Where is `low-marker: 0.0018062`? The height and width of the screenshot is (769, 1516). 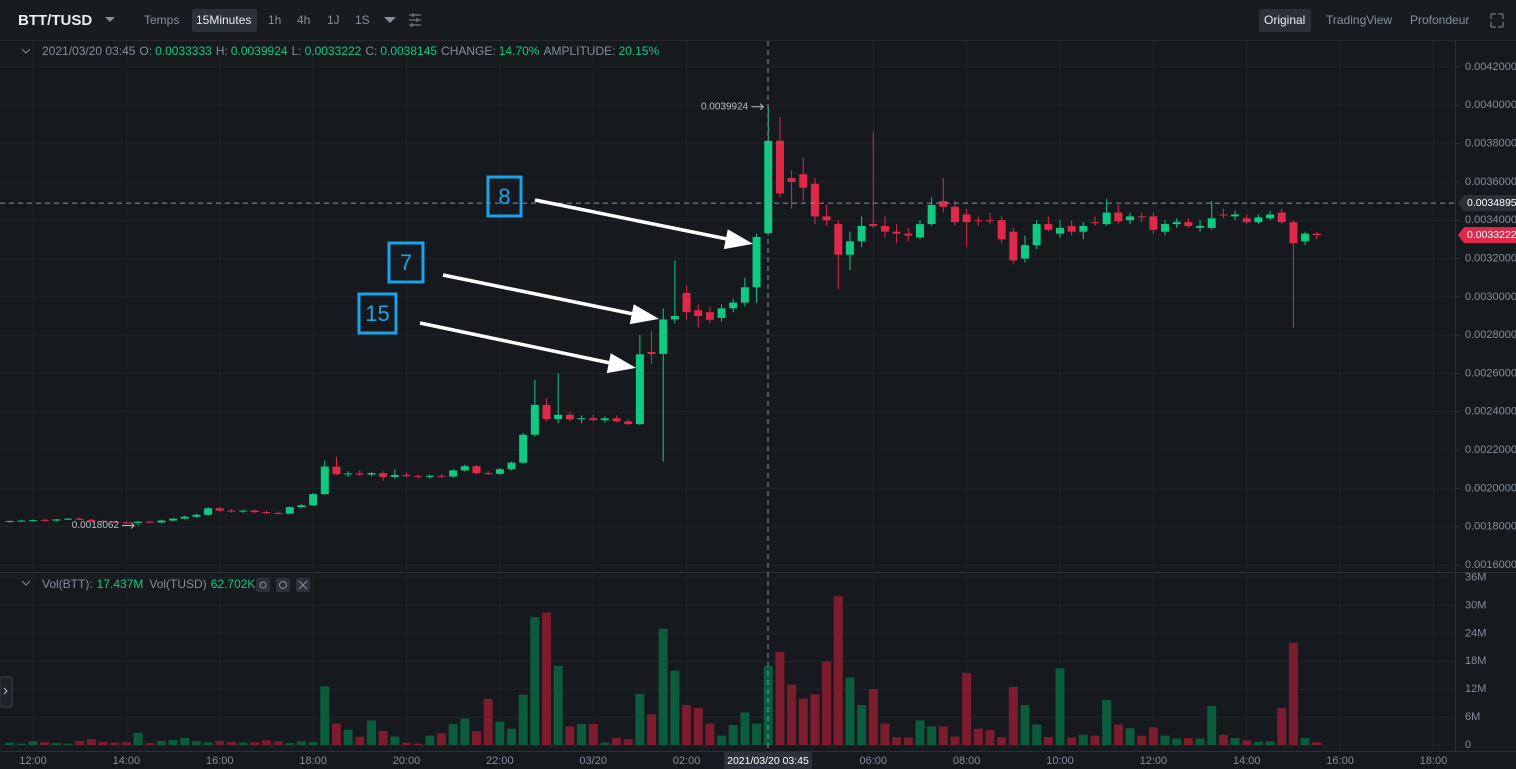 low-marker: 0.0018062 is located at coordinates (96, 525).